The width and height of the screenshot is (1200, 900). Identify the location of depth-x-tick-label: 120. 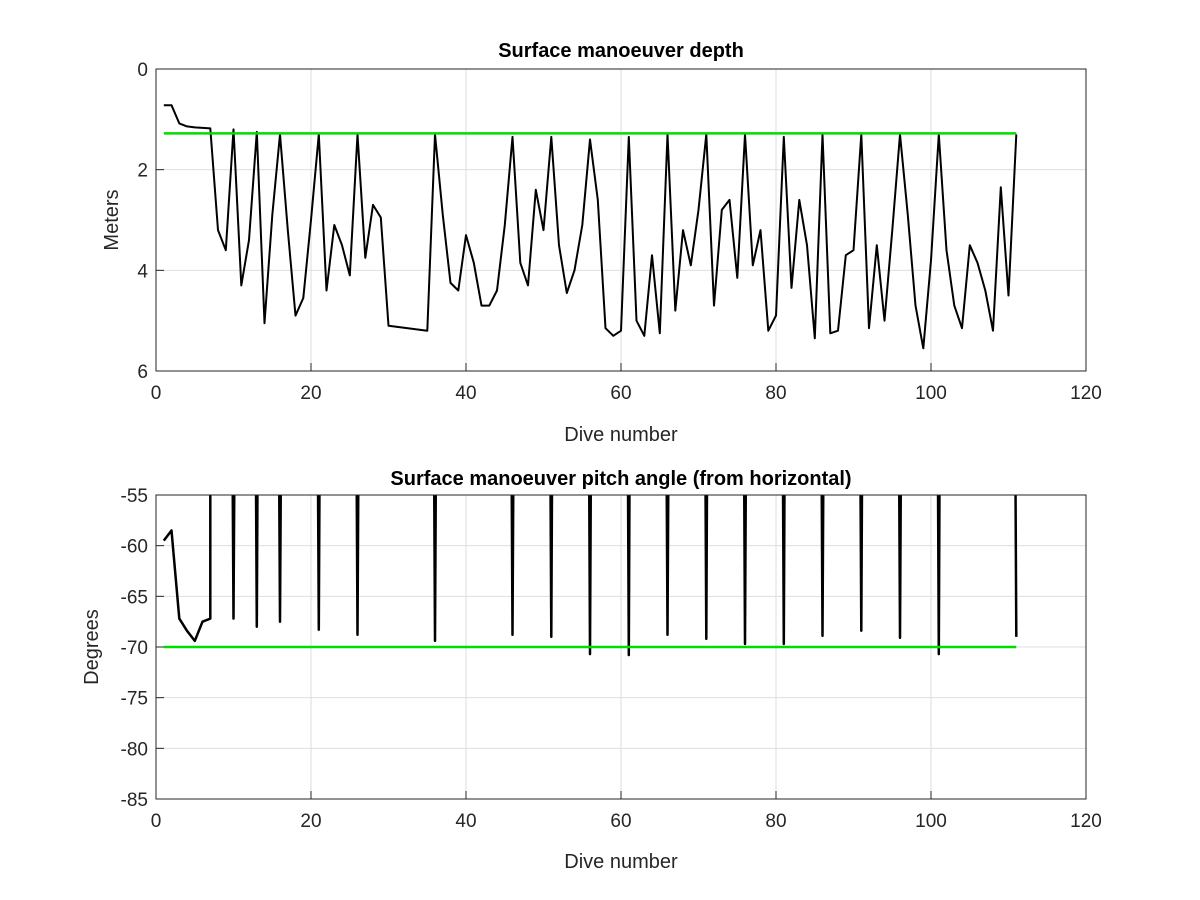
(1086, 393).